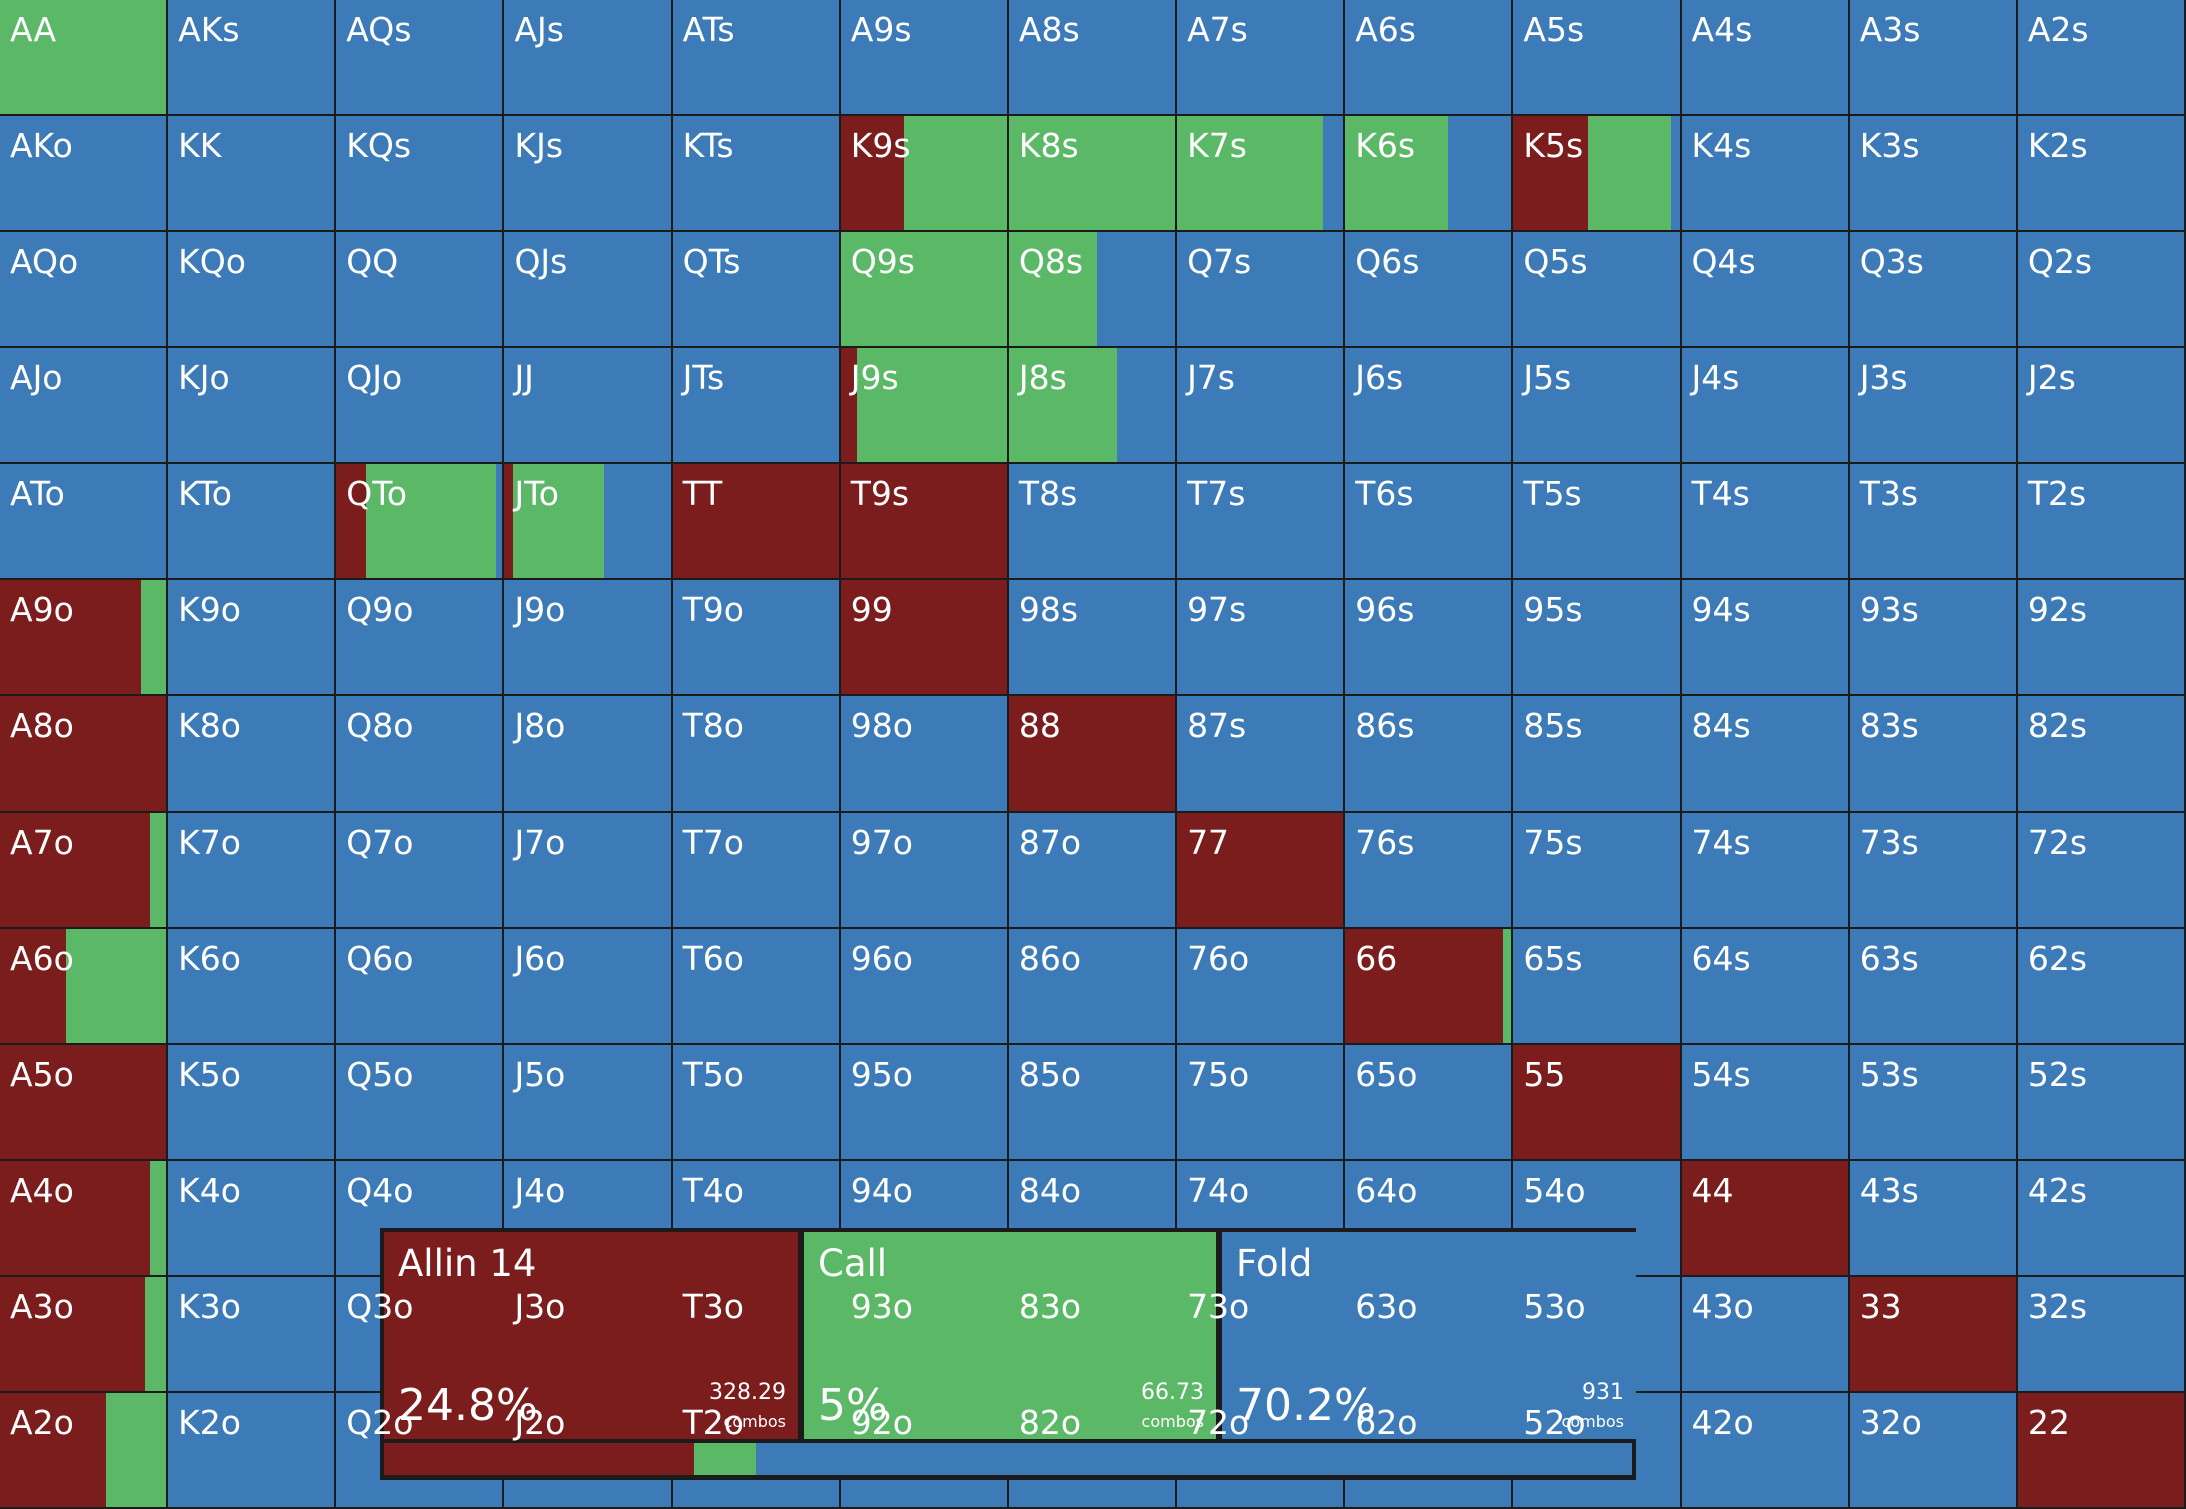  What do you see at coordinates (84, 754) in the screenshot?
I see `hand-cell-A8o: A8o` at bounding box center [84, 754].